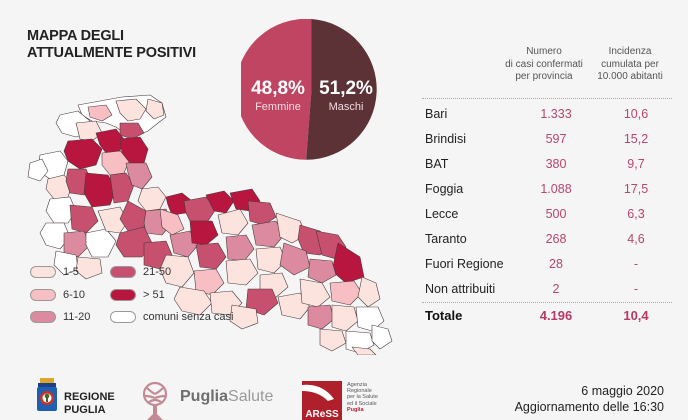 Image resolution: width=688 pixels, height=420 pixels. I want to click on table-row: Bari 1.333 10,6, so click(550, 114).